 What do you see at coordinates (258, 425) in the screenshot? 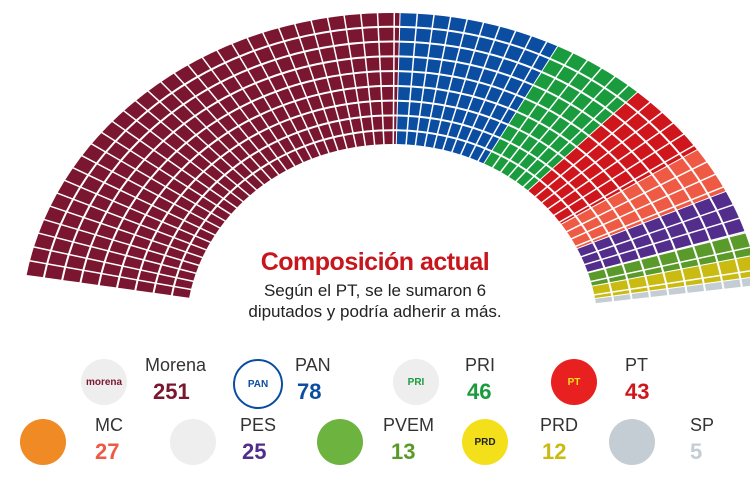
I see `legend-label: PES` at bounding box center [258, 425].